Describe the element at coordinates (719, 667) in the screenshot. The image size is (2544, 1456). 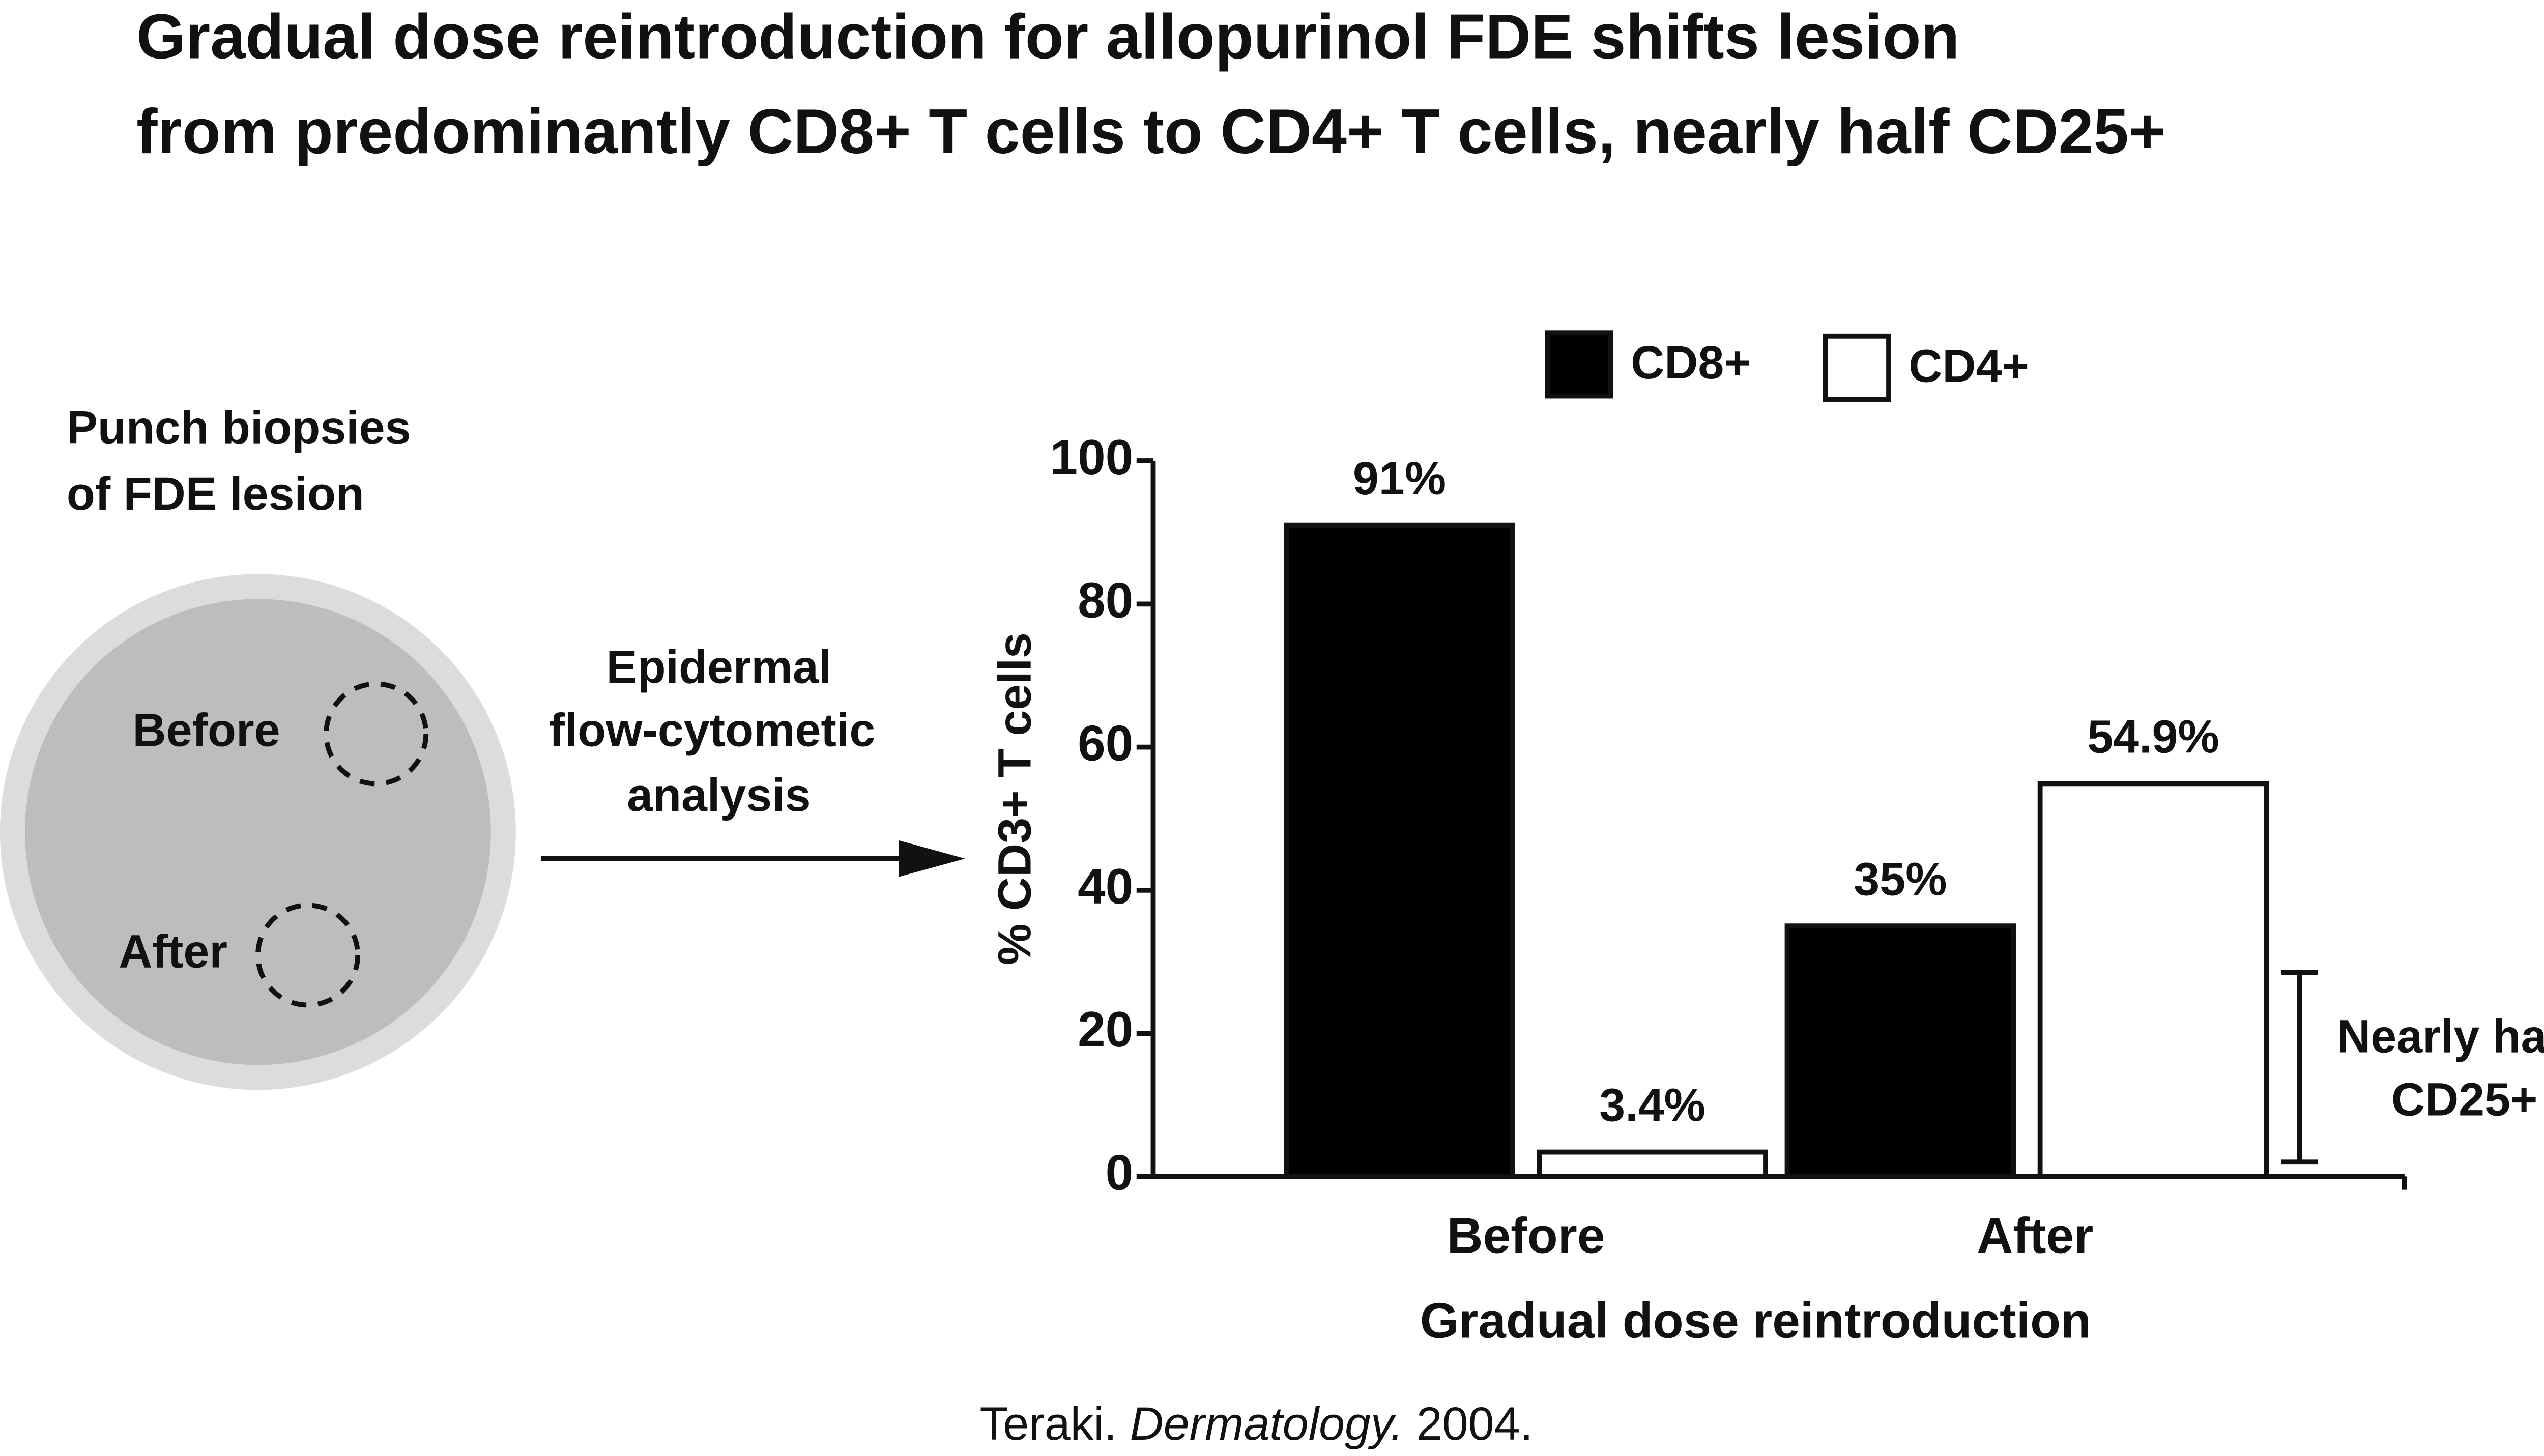
I see `arrow-label: Epidermal` at that location.